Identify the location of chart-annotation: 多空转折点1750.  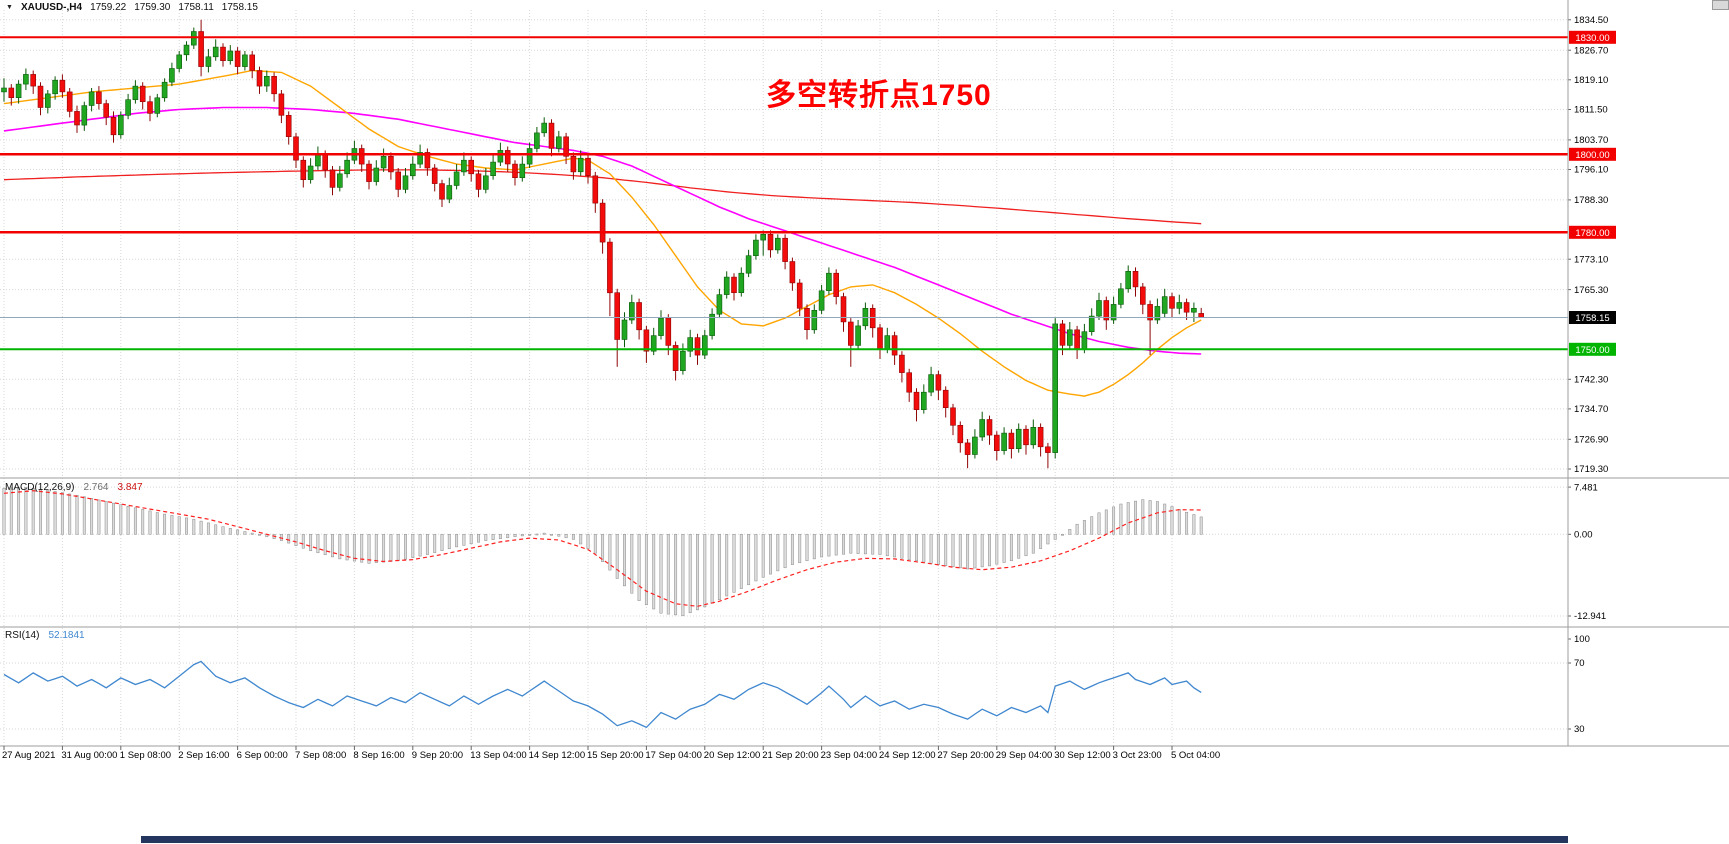
(879, 95).